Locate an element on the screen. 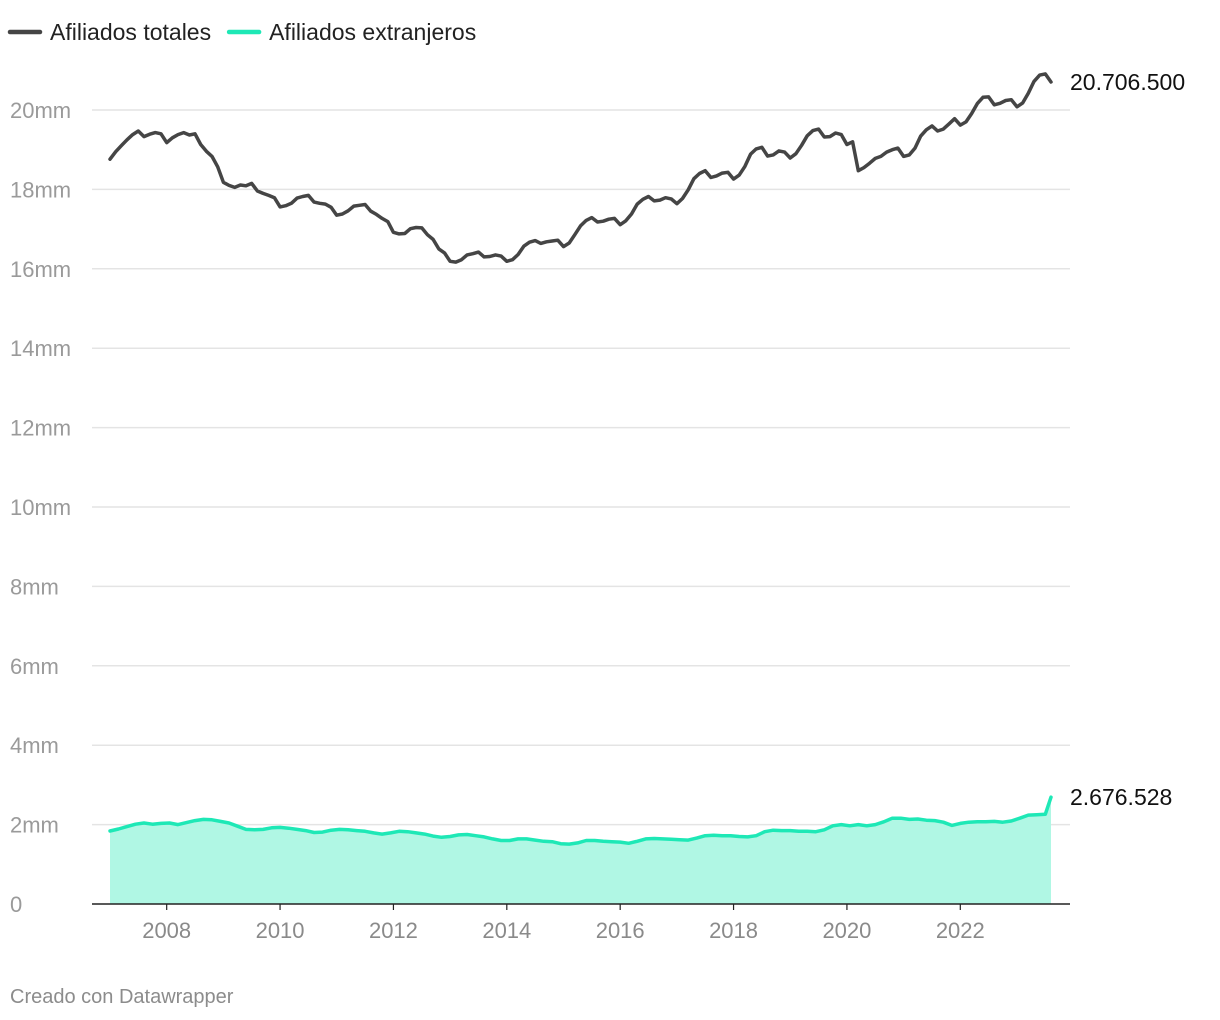 The image size is (1220, 1020). y-tick-label: 6mm is located at coordinates (34, 666).